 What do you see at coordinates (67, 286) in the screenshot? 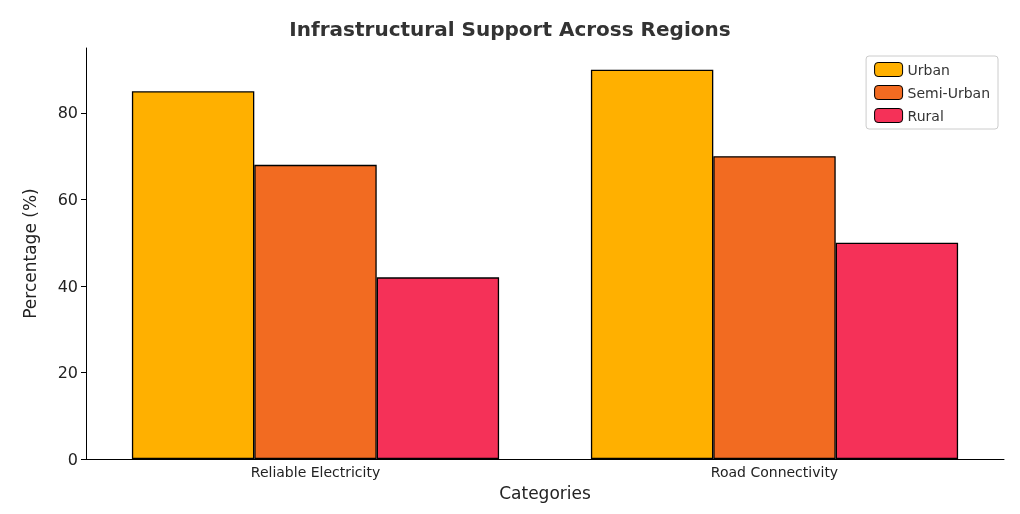
I see `y-tick-label: 40` at bounding box center [67, 286].